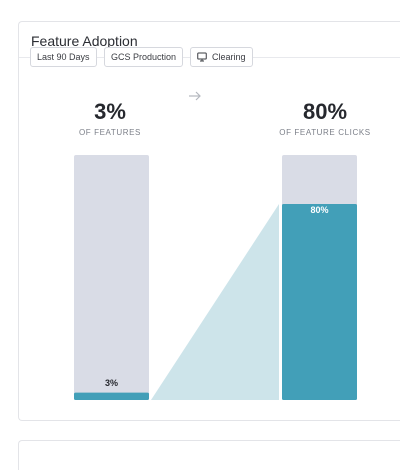 The height and width of the screenshot is (470, 400). I want to click on next-card-edge, so click(209, 455).